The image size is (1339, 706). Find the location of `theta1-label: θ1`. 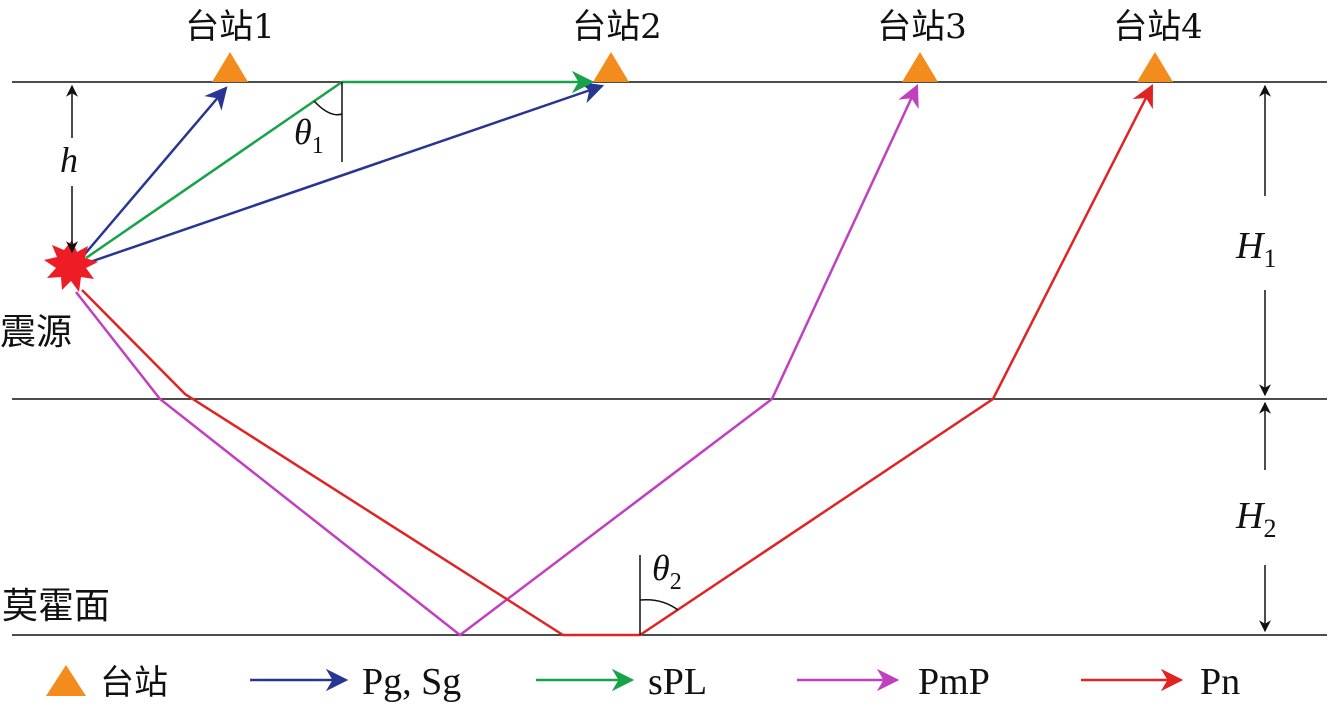

theta1-label: θ1 is located at coordinates (309, 135).